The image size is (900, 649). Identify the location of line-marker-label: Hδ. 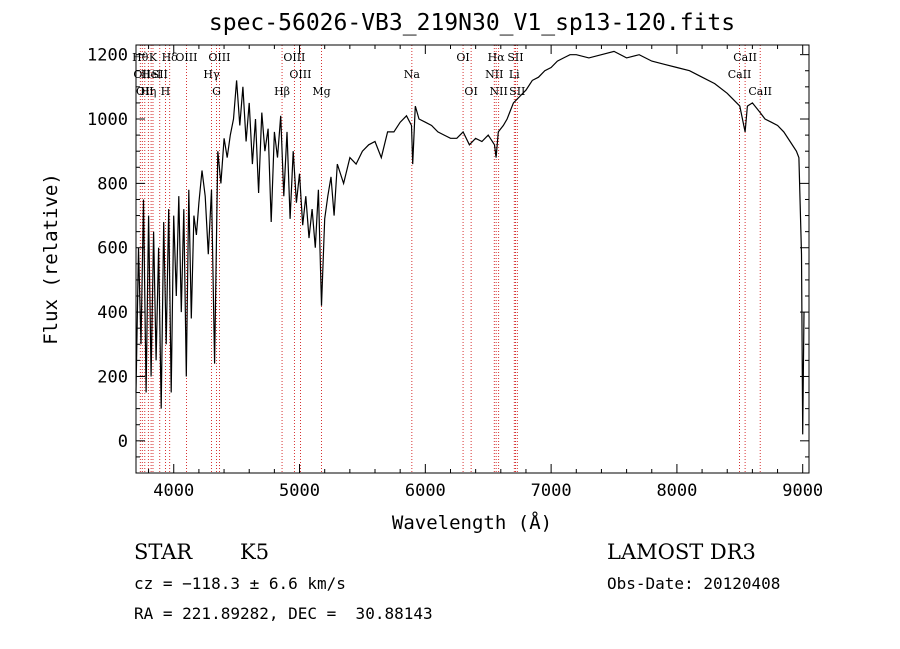
(170, 57).